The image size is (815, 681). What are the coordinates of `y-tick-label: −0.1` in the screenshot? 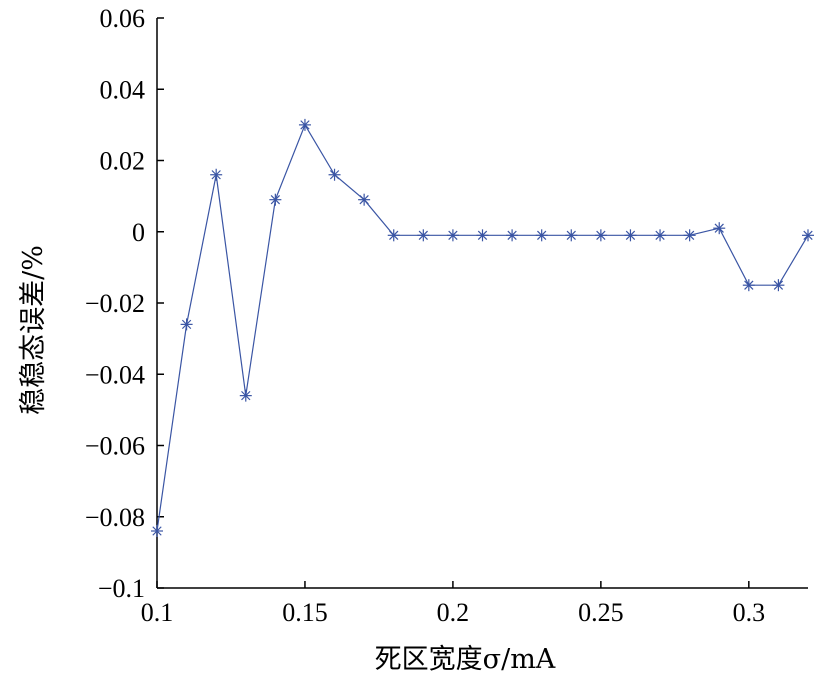 It's located at (121, 588).